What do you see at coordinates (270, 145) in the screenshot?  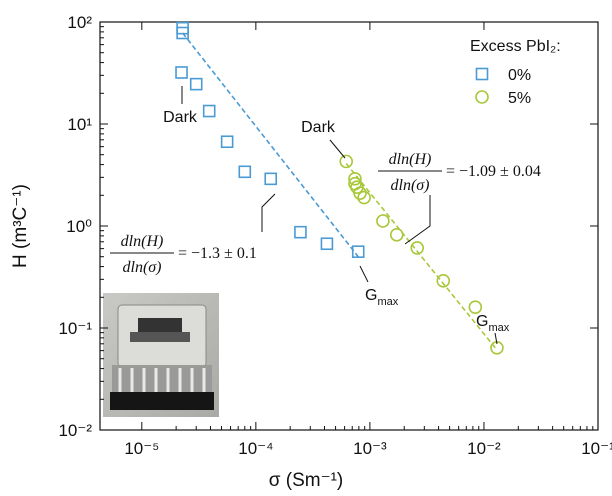 I see `fit-line` at bounding box center [270, 145].